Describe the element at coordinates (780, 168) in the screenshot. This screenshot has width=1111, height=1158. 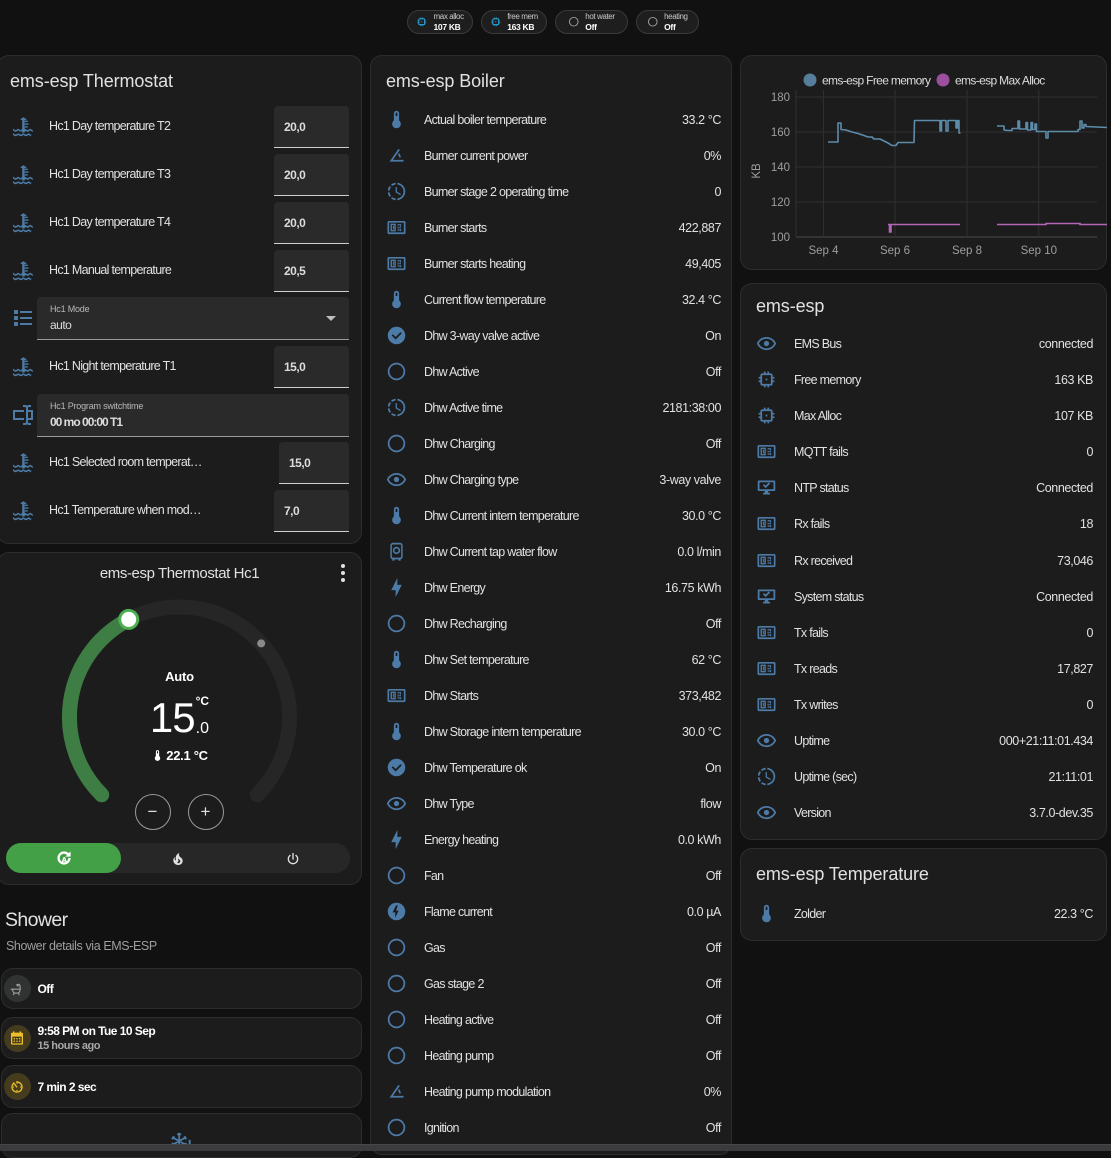
I see `svg-text: 140` at that location.